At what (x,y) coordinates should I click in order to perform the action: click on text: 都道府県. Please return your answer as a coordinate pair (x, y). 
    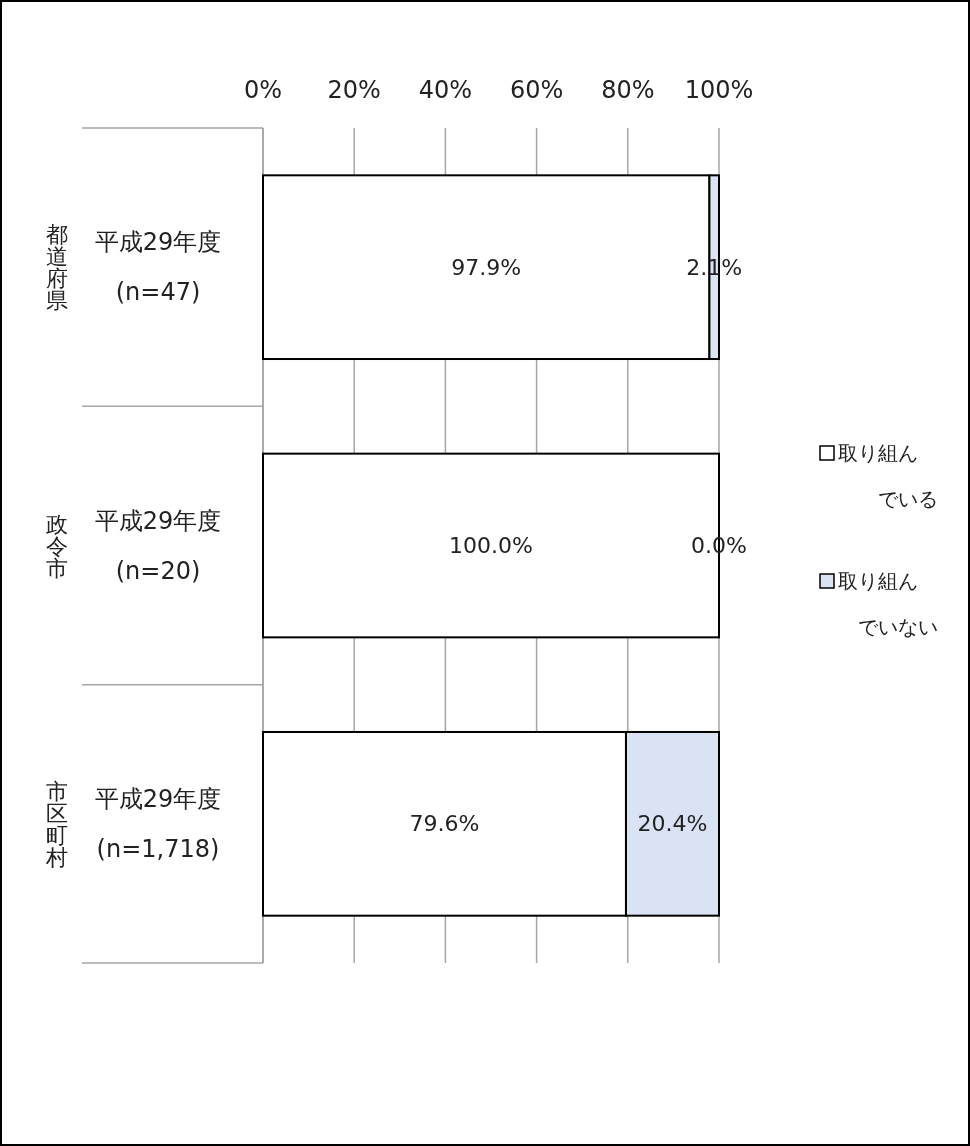
    Looking at the image, I should click on (57, 267).